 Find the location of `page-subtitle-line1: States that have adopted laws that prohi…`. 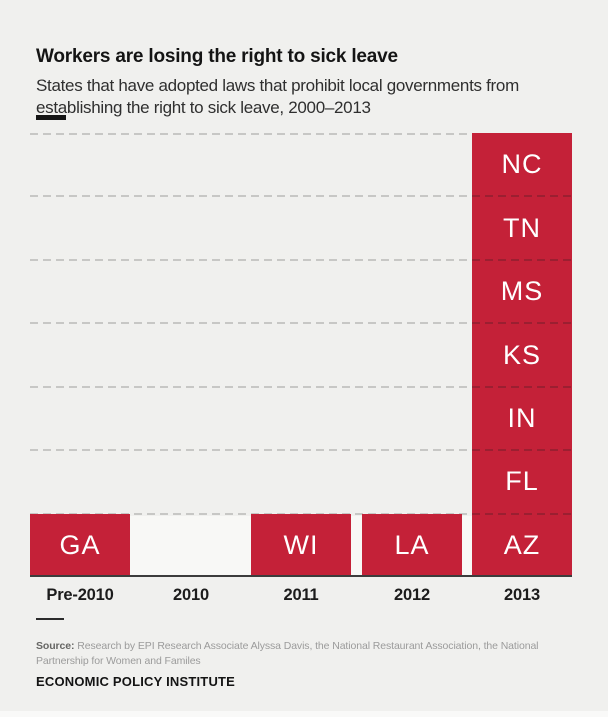

page-subtitle-line1: States that have adopted laws that prohi… is located at coordinates (277, 85).